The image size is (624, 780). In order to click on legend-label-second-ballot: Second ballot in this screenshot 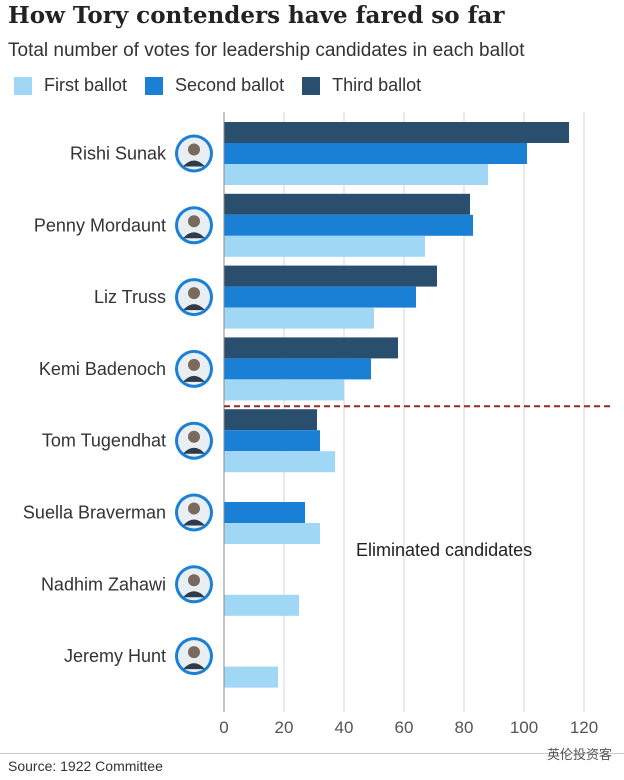, I will do `click(230, 85)`.